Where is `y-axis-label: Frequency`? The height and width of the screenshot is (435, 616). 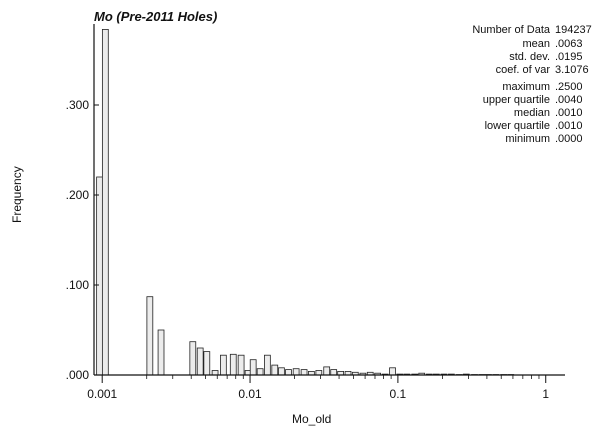 y-axis-label: Frequency is located at coordinates (17, 194).